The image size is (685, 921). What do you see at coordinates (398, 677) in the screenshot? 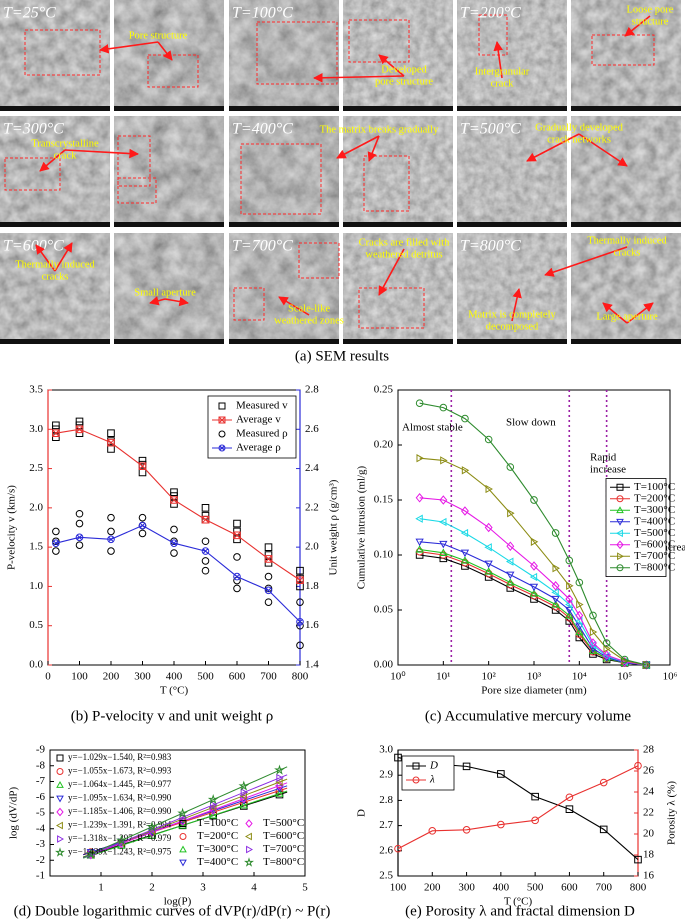
I see `x-tick-label: 10⁰` at bounding box center [398, 677].